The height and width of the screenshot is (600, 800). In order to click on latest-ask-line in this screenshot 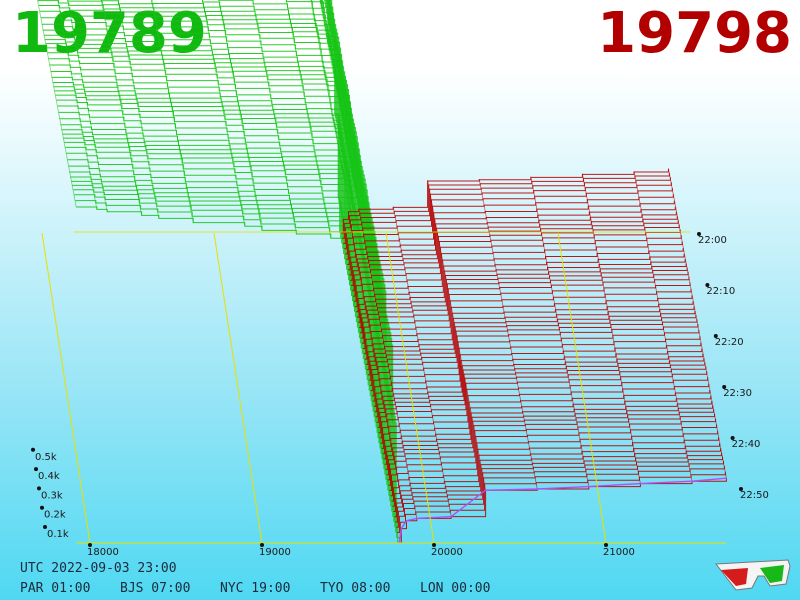, I will do `click(562, 510)`.